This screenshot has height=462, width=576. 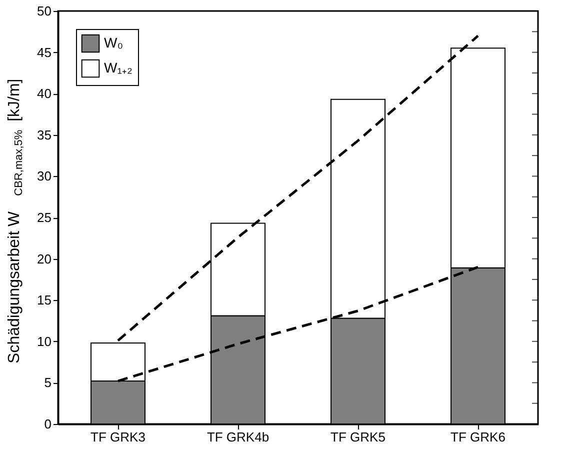 I want to click on y-tick-label: 50, so click(x=44, y=11).